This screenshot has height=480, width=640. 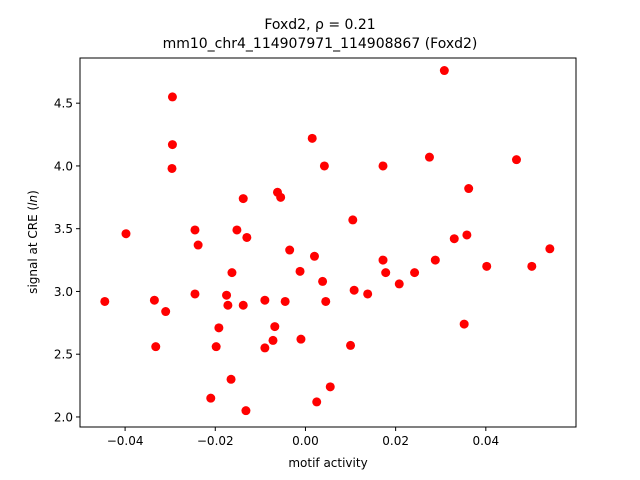 What do you see at coordinates (63, 229) in the screenshot?
I see `y-tick-label: 3.5` at bounding box center [63, 229].